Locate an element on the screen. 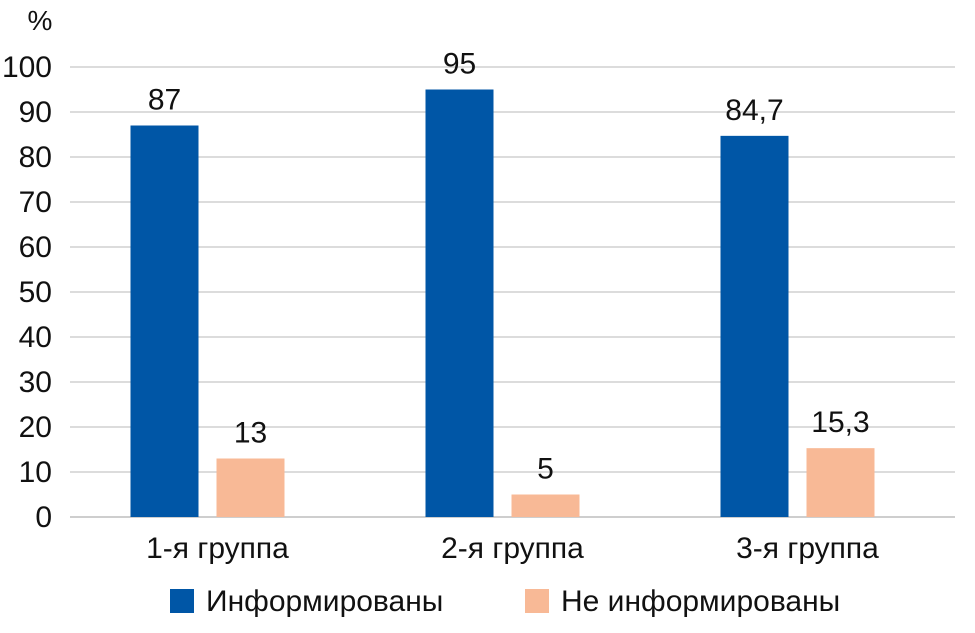  data-label: 95 is located at coordinates (459, 64).